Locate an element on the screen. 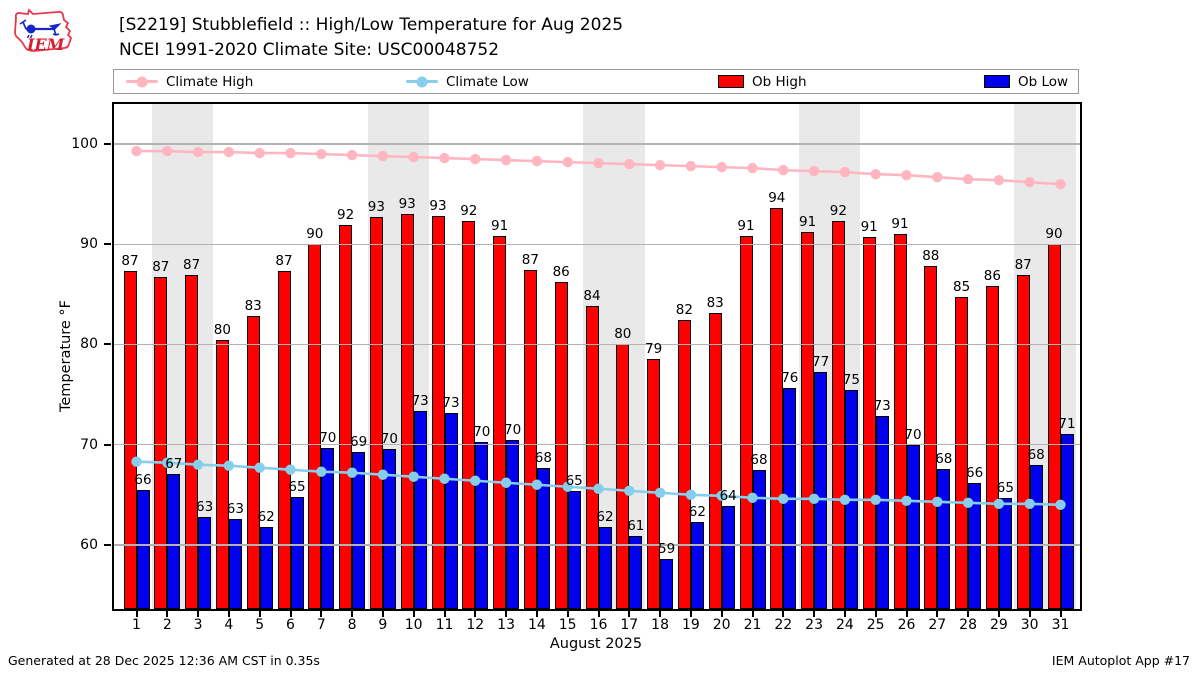 Image resolution: width=1200 pixels, height=675 pixels. y-axis-title: Temperature °F is located at coordinates (66, 356).